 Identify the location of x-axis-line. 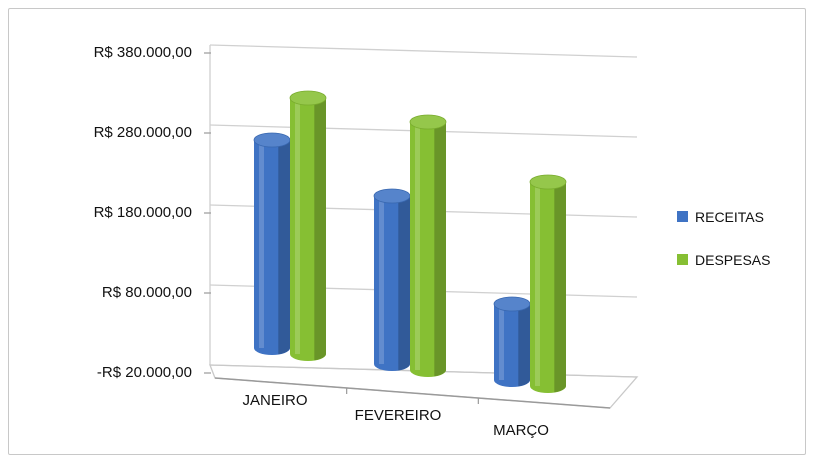
(412, 393).